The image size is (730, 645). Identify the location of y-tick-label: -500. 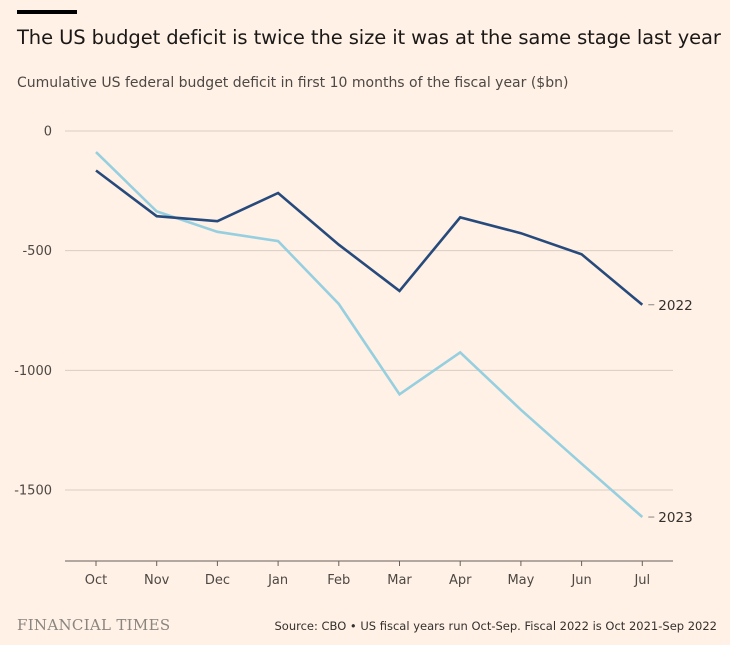
(37, 251).